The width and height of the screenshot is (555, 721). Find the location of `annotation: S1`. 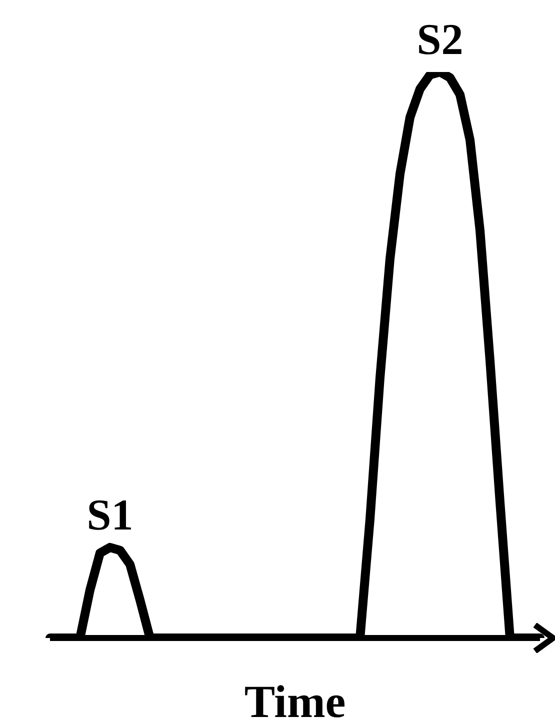

annotation: S1 is located at coordinates (110, 515).